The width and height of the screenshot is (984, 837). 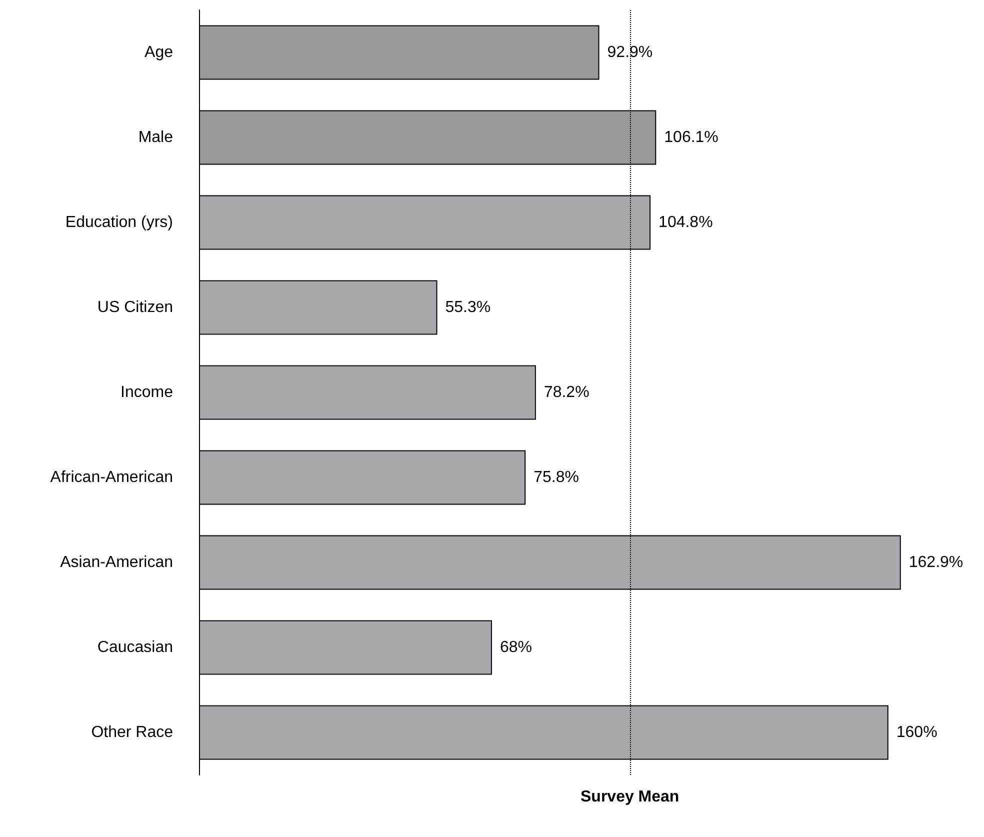 What do you see at coordinates (917, 732) in the screenshot?
I see `data-label: 160%` at bounding box center [917, 732].